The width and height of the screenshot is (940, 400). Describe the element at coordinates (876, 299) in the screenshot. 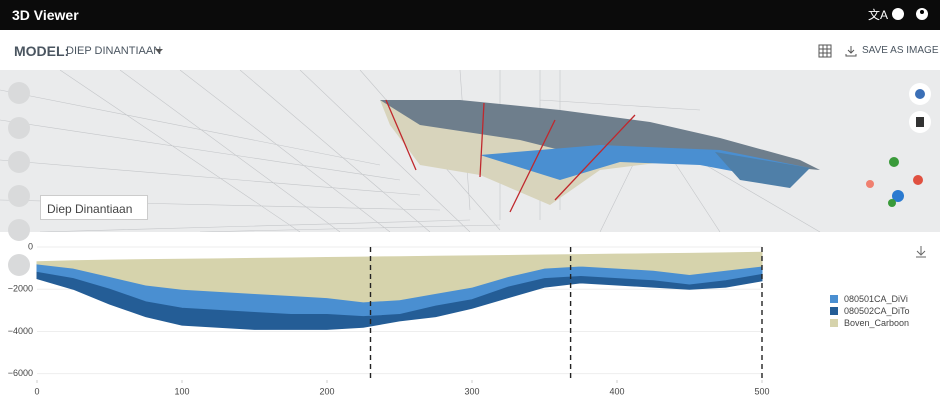

I see `legend-label: 080501CA_DiVi` at that location.